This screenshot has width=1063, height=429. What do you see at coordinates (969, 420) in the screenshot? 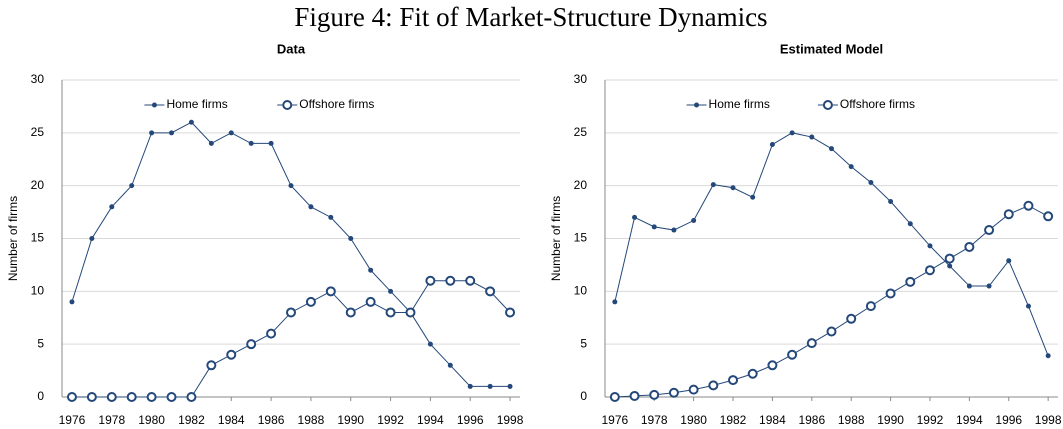
I see `x-tick-label: 1994` at bounding box center [969, 420].